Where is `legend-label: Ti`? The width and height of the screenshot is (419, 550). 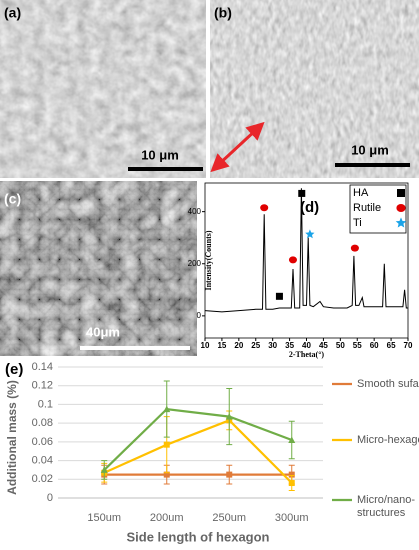
legend-label: Ti is located at coordinates (357, 223).